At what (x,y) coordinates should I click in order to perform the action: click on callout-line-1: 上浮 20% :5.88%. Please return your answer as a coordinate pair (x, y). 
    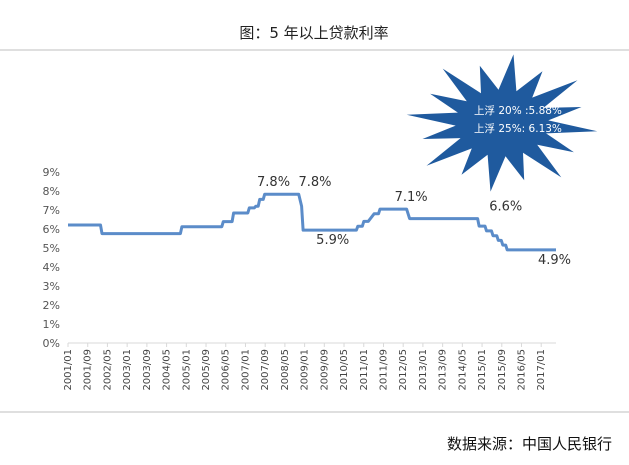
    Looking at the image, I should click on (518, 111).